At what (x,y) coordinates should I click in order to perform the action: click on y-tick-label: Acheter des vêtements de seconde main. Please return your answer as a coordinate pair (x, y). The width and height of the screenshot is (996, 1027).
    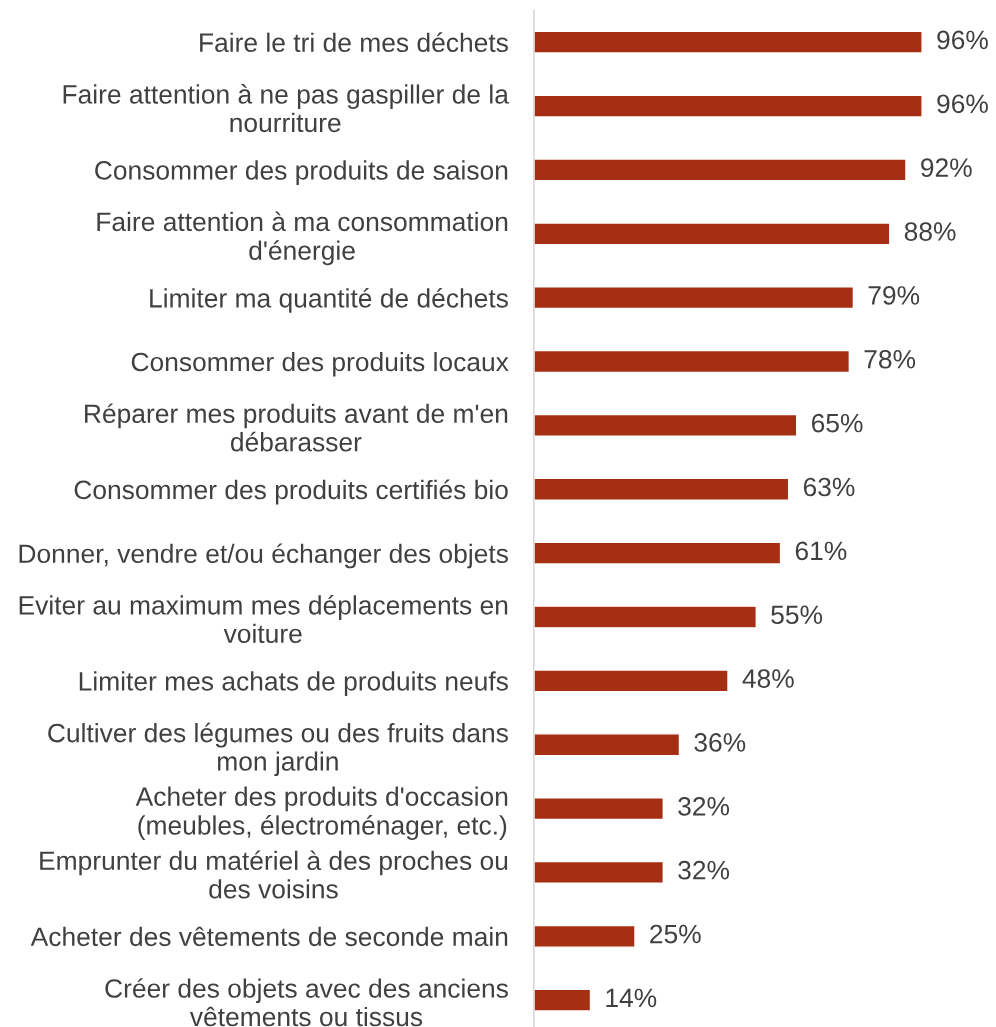
    Looking at the image, I should click on (269, 936).